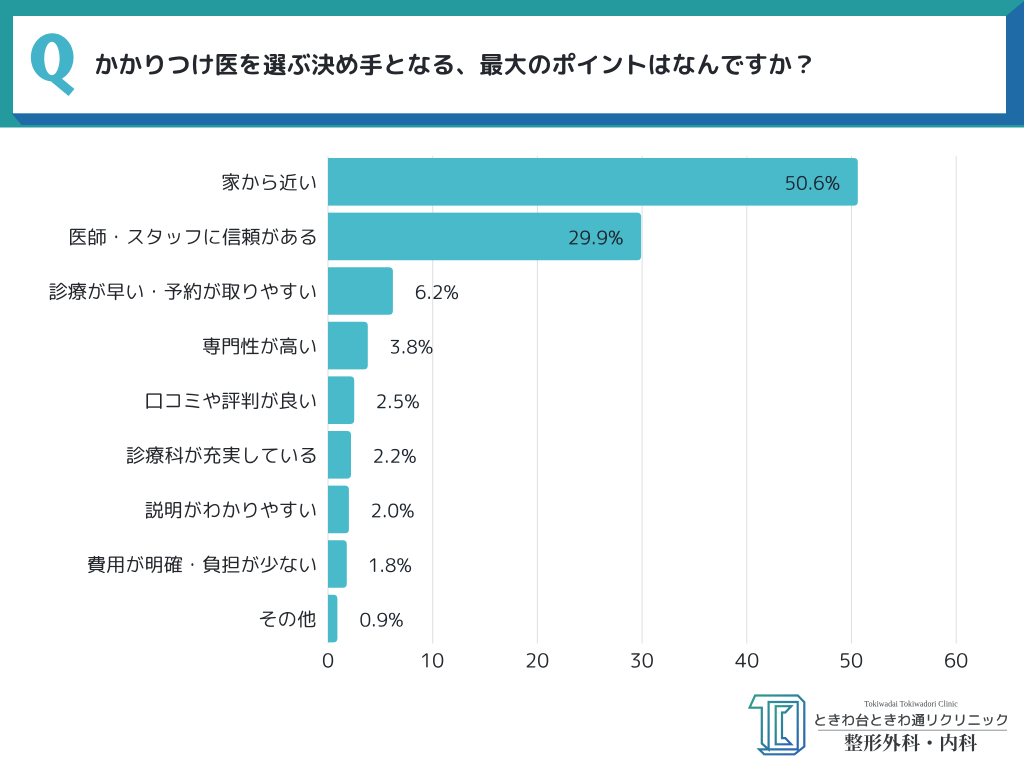 This screenshot has height=773, width=1024. Describe the element at coordinates (911, 704) in the screenshot. I see `svg-text: Tokiwadai Tokiwadori Clinic` at that location.